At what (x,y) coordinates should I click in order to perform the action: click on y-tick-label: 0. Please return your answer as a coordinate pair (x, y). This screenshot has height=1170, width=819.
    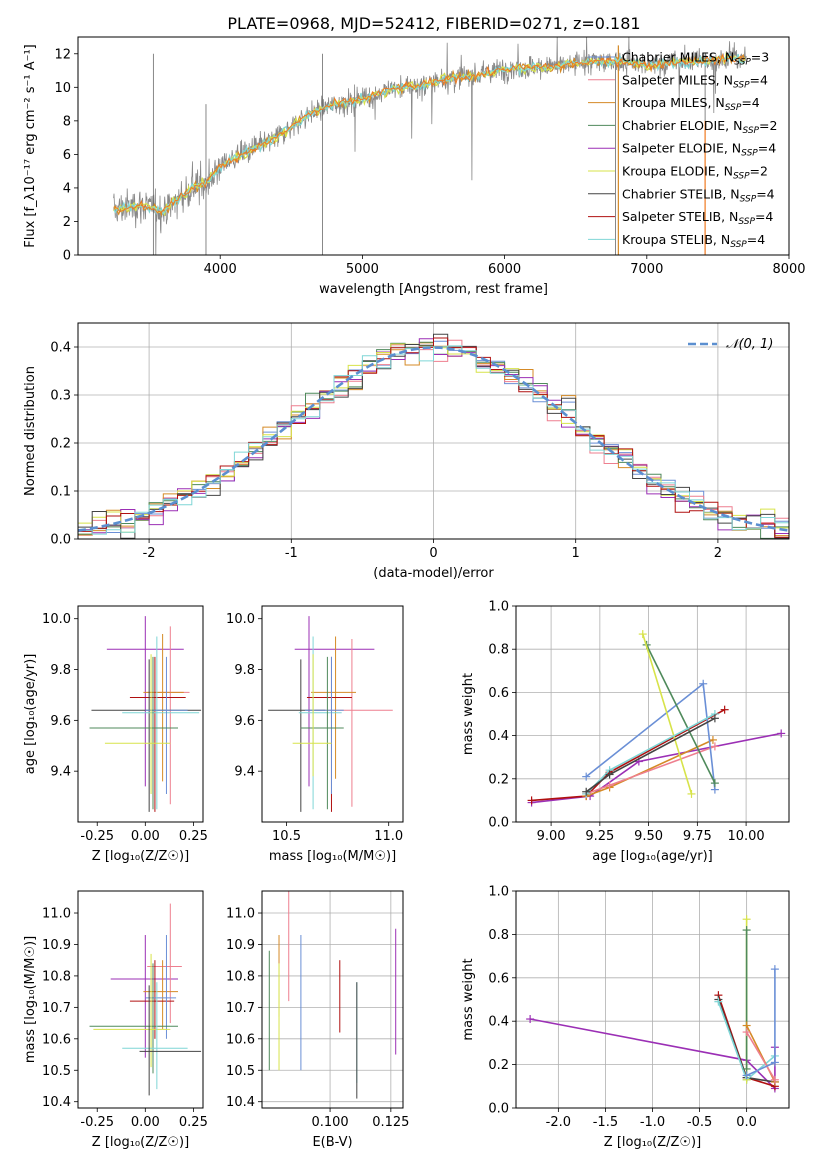
    Looking at the image, I should click on (67, 256).